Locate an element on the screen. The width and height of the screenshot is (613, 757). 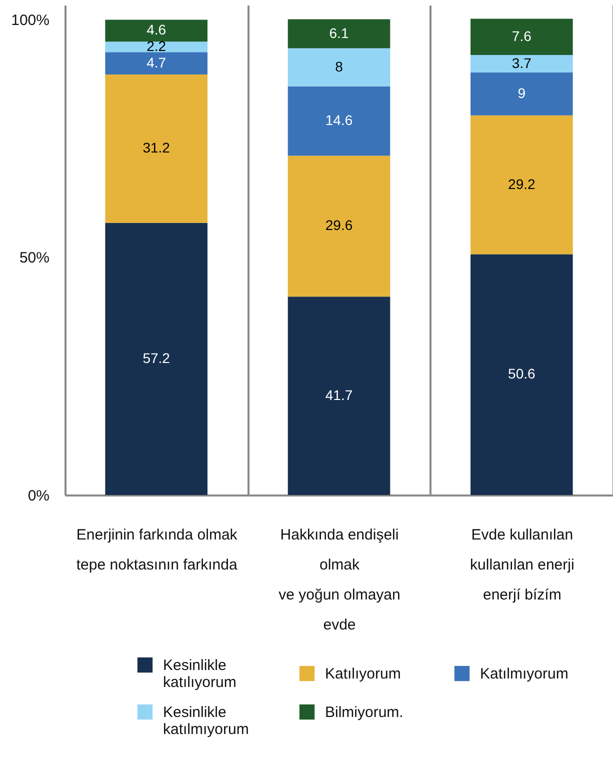
data-label: 7.6 is located at coordinates (522, 36).